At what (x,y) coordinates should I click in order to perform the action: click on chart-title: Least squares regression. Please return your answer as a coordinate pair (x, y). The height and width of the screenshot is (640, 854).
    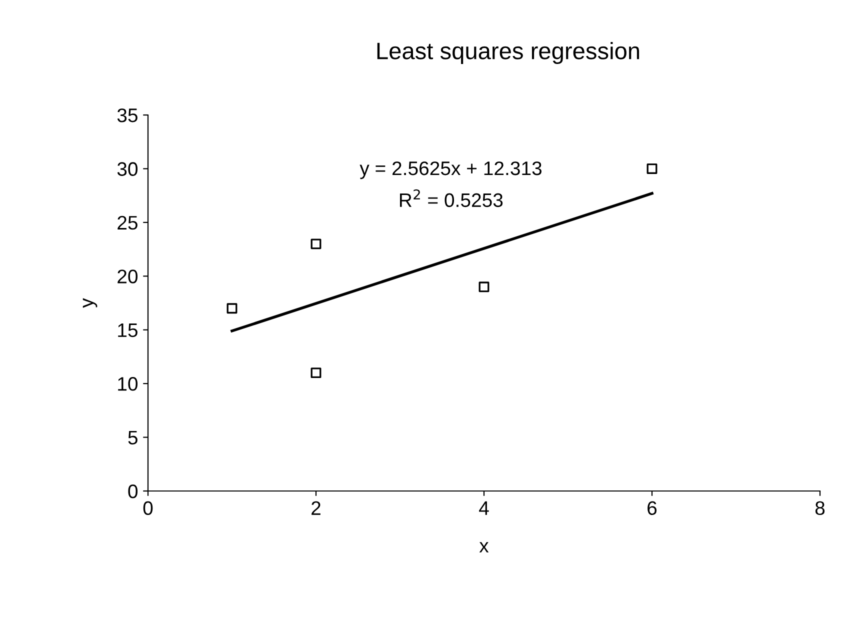
    Looking at the image, I should click on (508, 53).